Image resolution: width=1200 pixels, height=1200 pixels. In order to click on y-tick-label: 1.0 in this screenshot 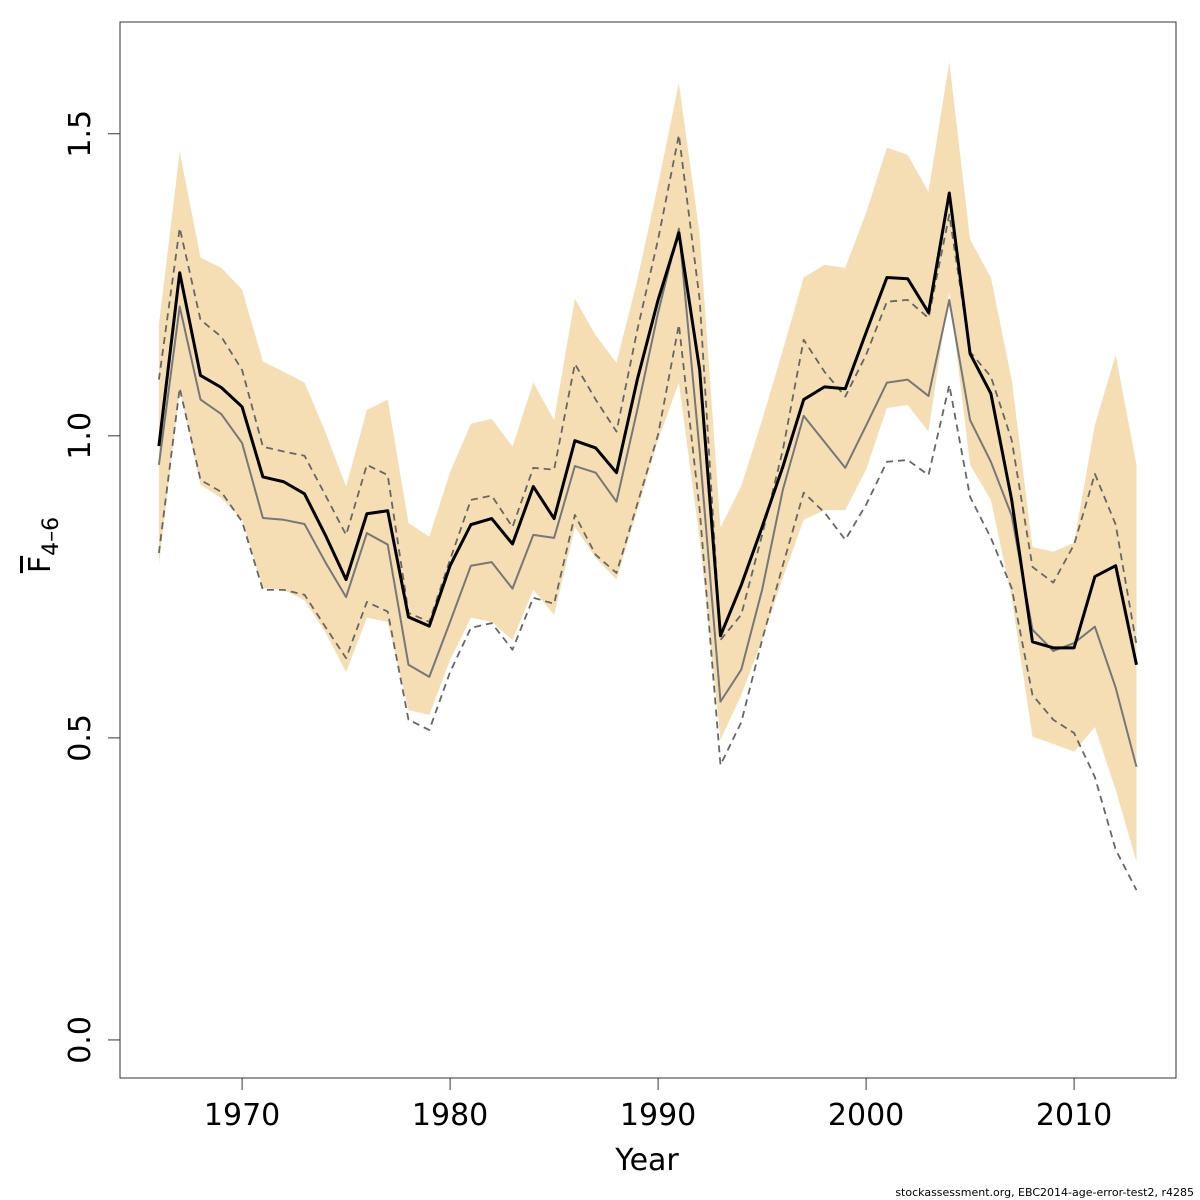, I will do `click(80, 436)`.